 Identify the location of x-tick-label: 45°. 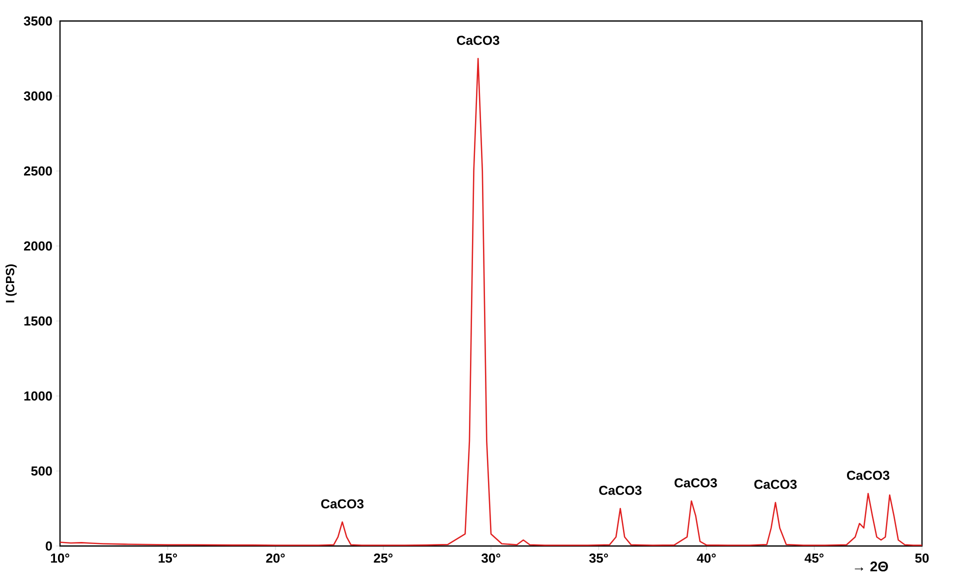
(814, 558).